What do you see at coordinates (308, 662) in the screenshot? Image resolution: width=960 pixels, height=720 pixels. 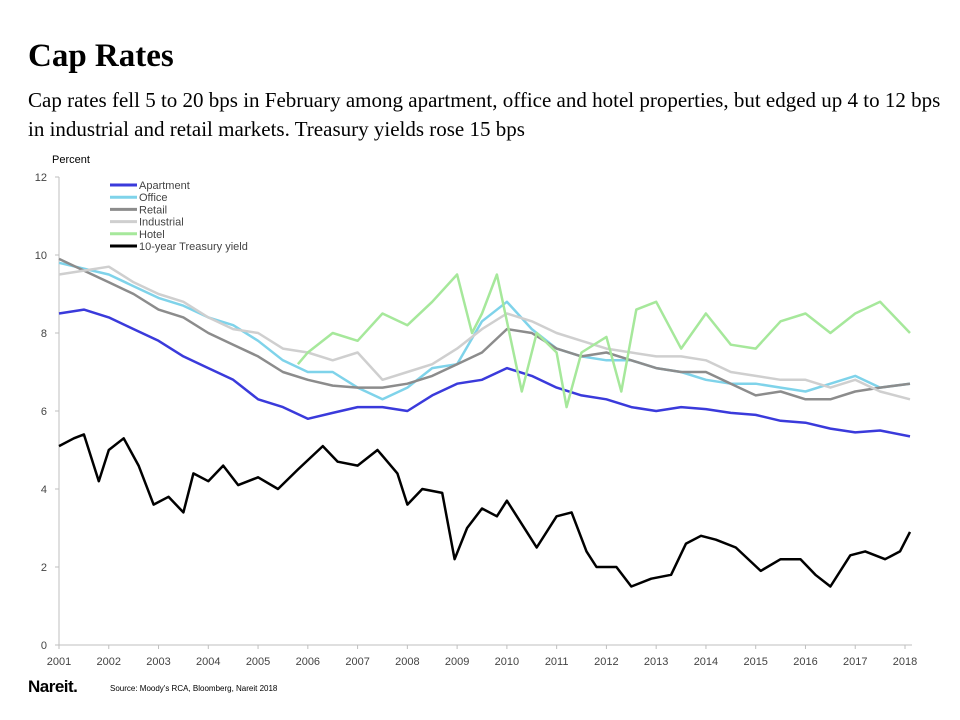 I see `x-tick-label: 2006` at bounding box center [308, 662].